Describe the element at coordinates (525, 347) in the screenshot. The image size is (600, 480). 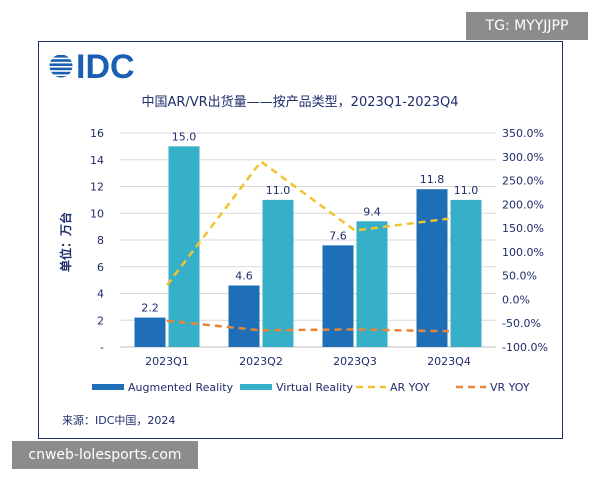
I see `y2-tick-label: -100.0%` at that location.